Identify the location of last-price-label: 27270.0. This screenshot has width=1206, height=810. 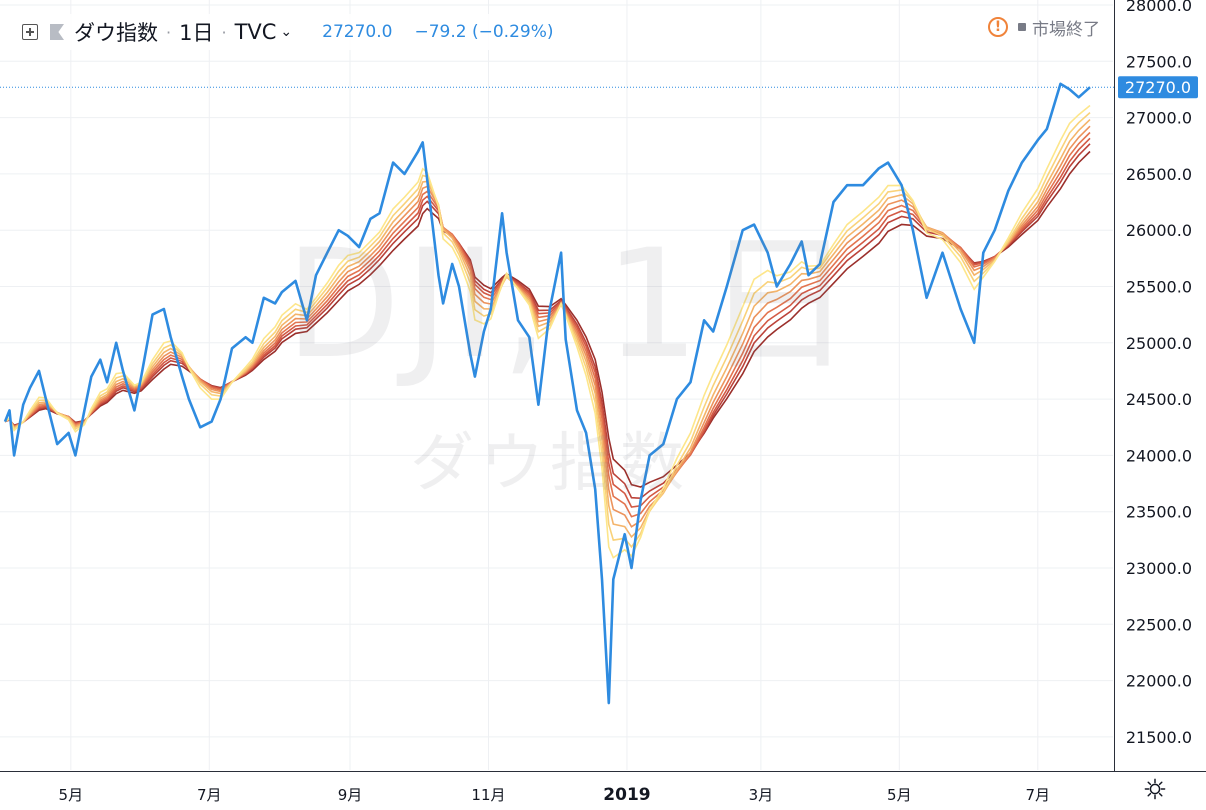
(1158, 87).